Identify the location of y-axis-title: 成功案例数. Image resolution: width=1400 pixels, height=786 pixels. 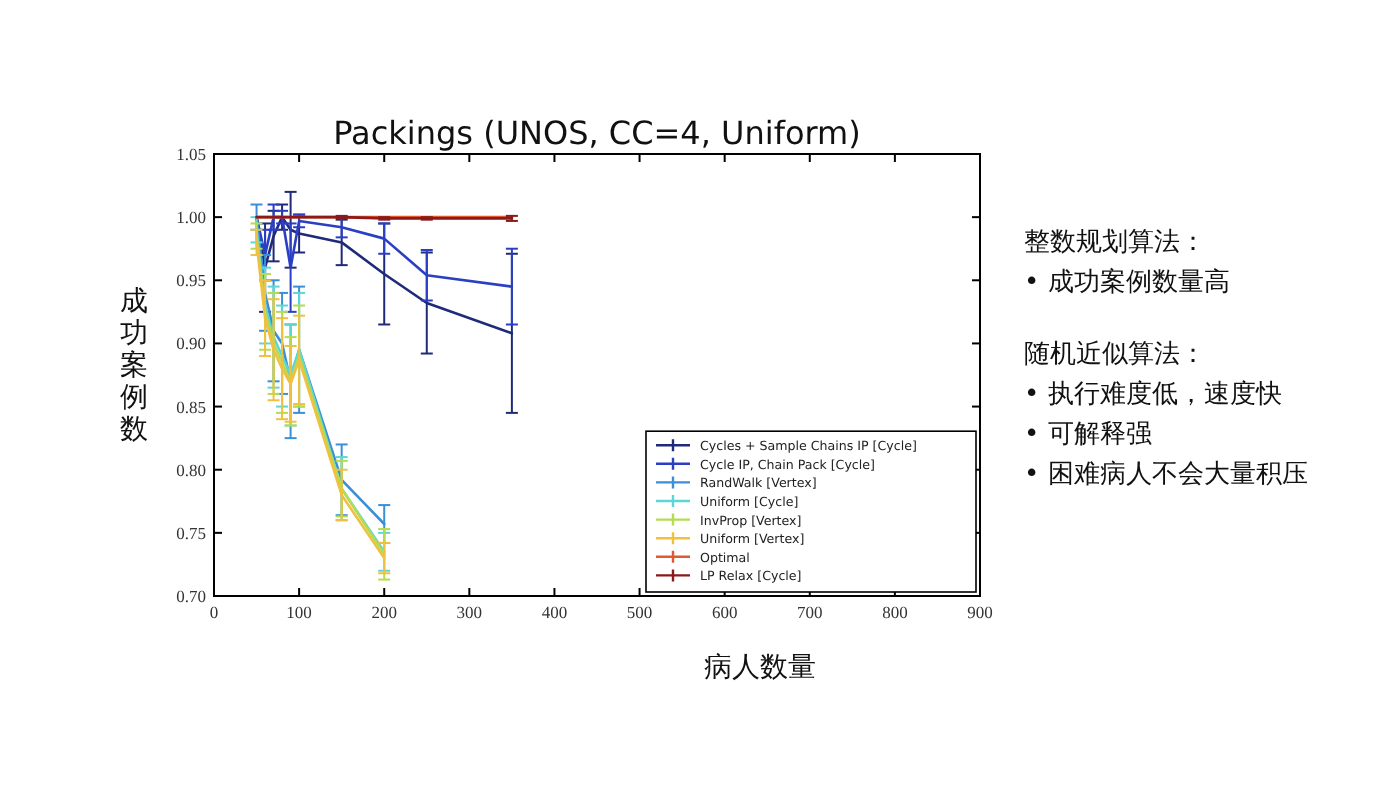
(134, 366).